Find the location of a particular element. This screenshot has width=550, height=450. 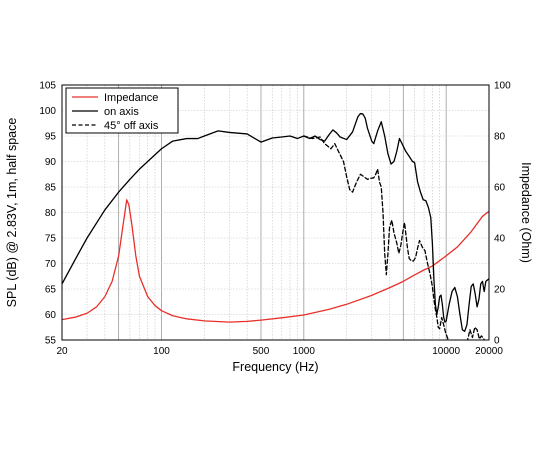

y-tick-label: 90 is located at coordinates (51, 162).